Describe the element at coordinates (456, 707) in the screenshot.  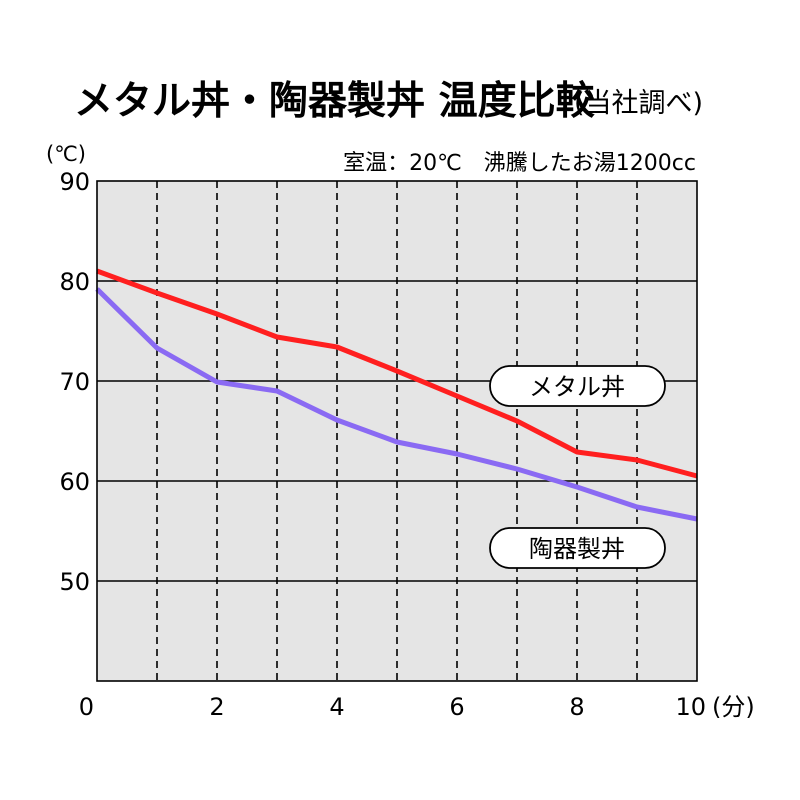
I see `x-tick-label-6: 6` at that location.